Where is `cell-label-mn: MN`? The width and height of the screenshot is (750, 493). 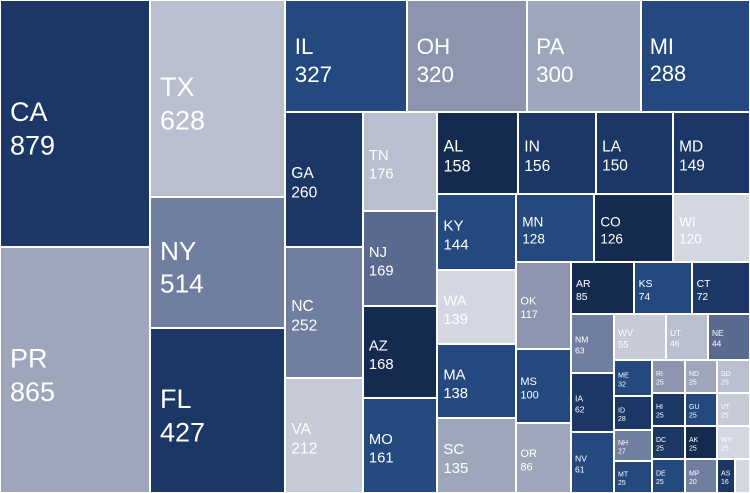
cell-label-mn: MN is located at coordinates (532, 222).